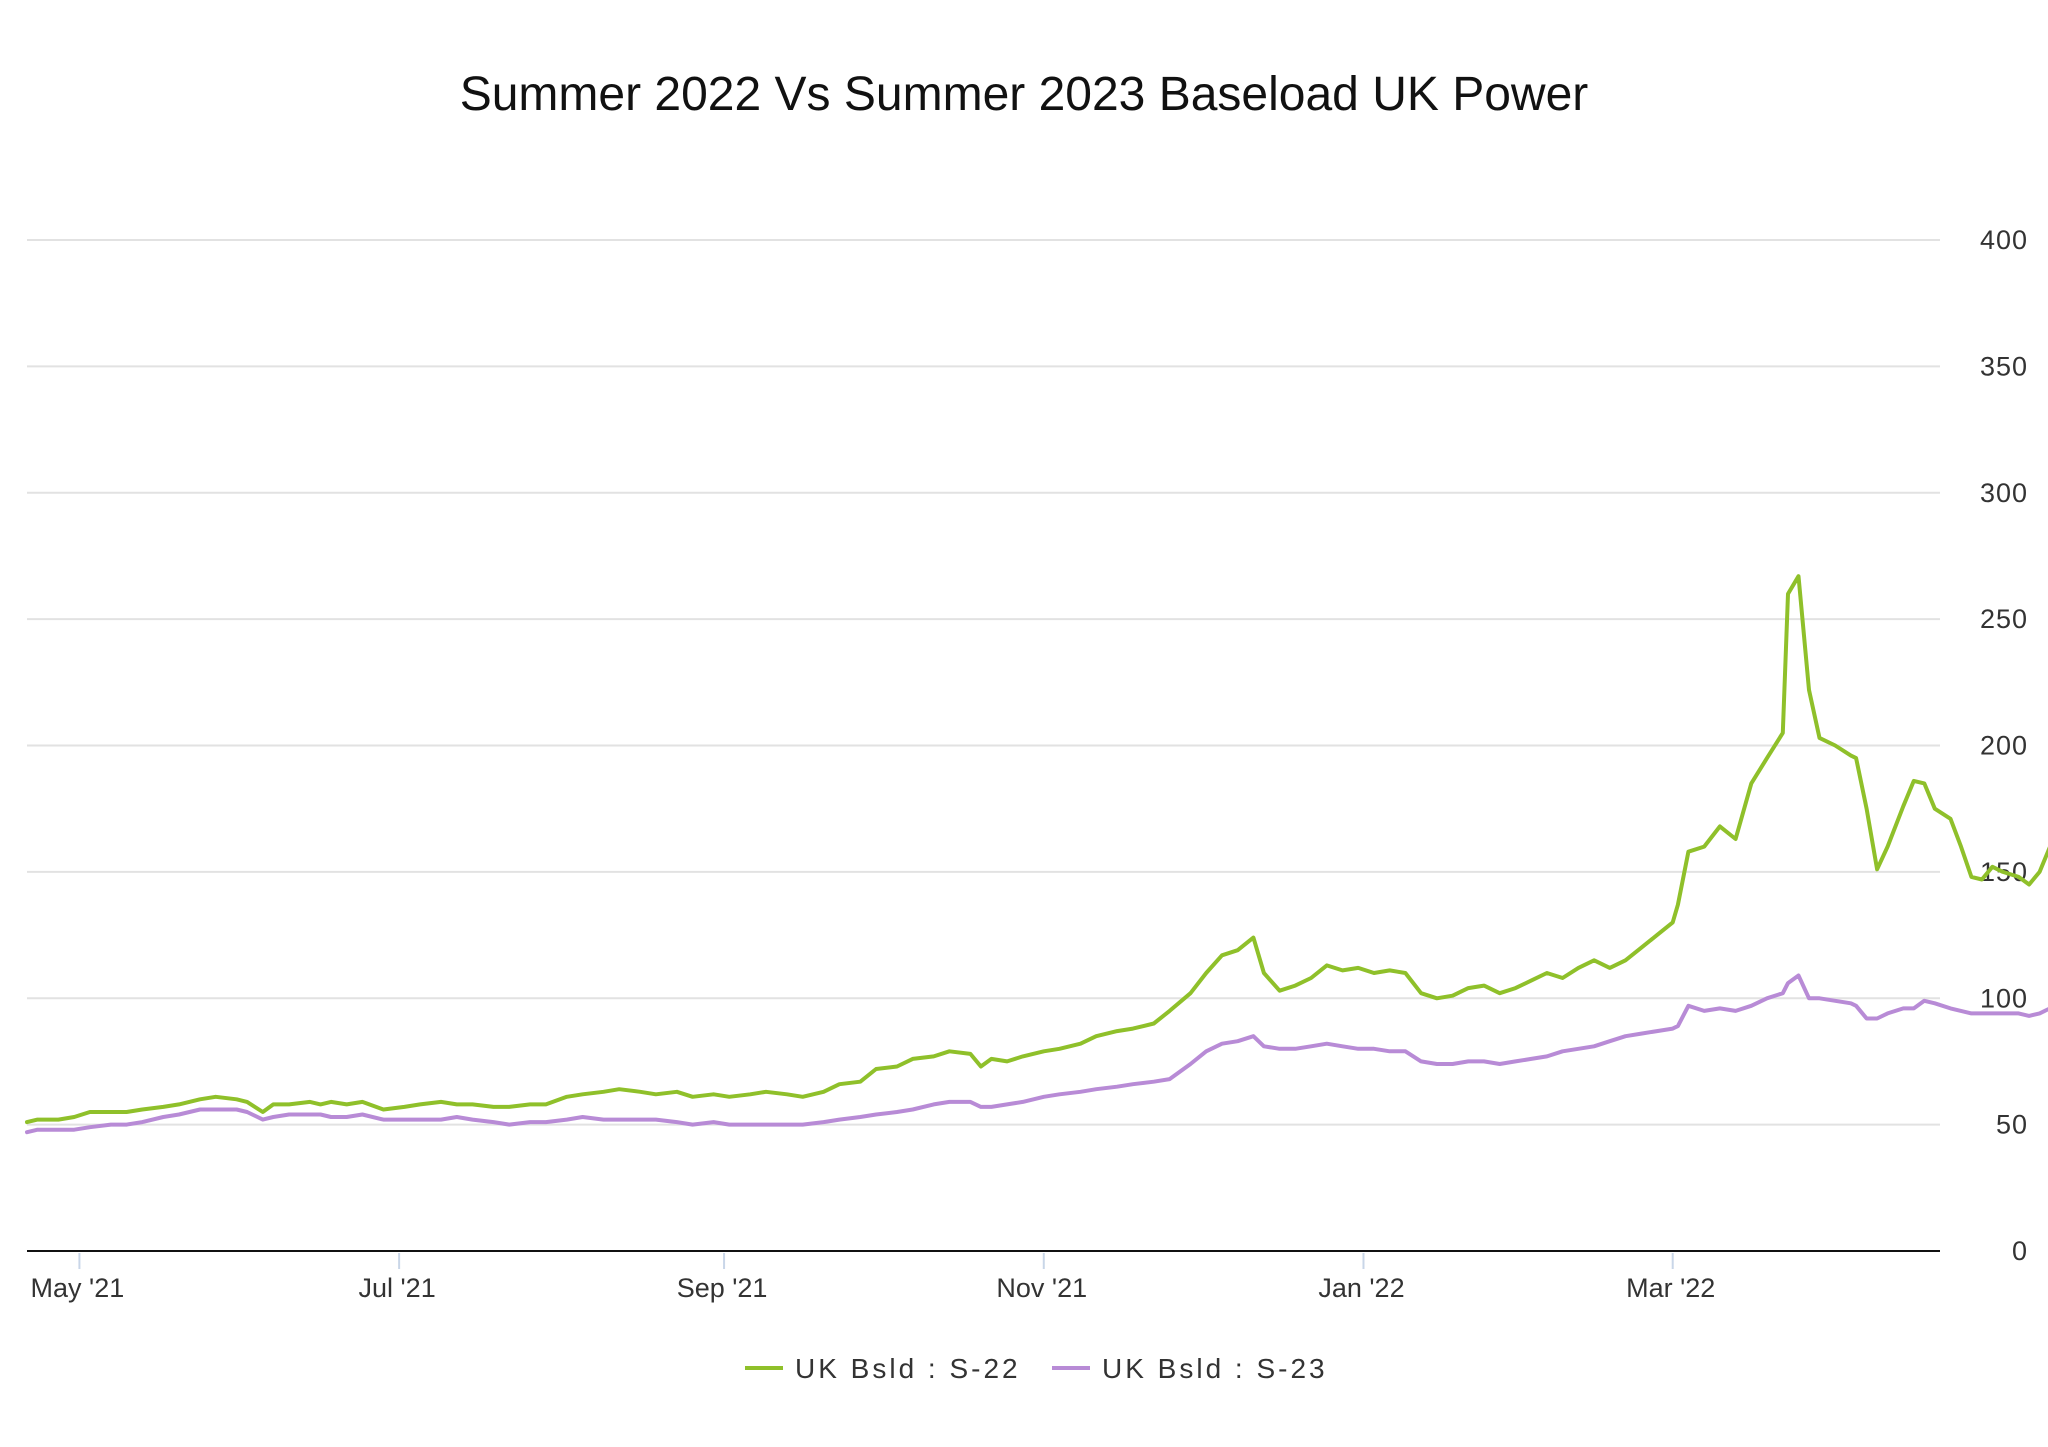 This screenshot has width=2048, height=1447. What do you see at coordinates (2004, 240) in the screenshot?
I see `y-tick-label-400: 400` at bounding box center [2004, 240].